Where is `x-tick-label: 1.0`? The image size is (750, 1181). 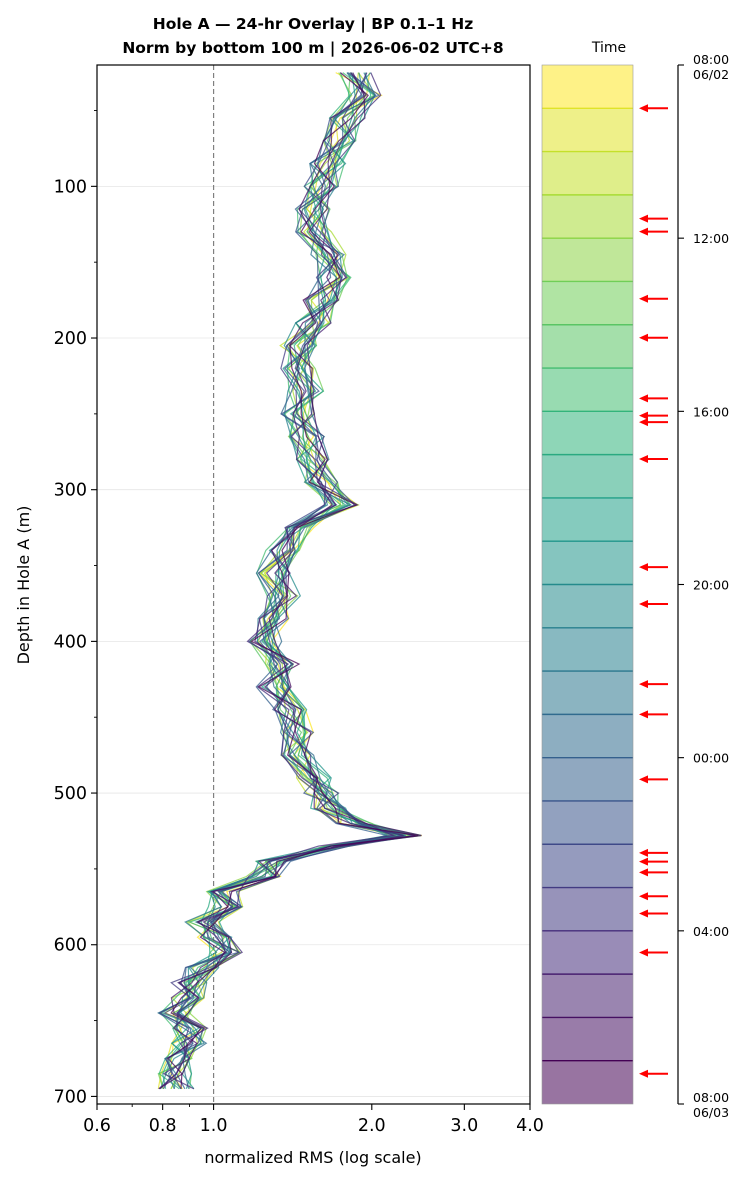 x-tick-label: 1.0 is located at coordinates (214, 1126).